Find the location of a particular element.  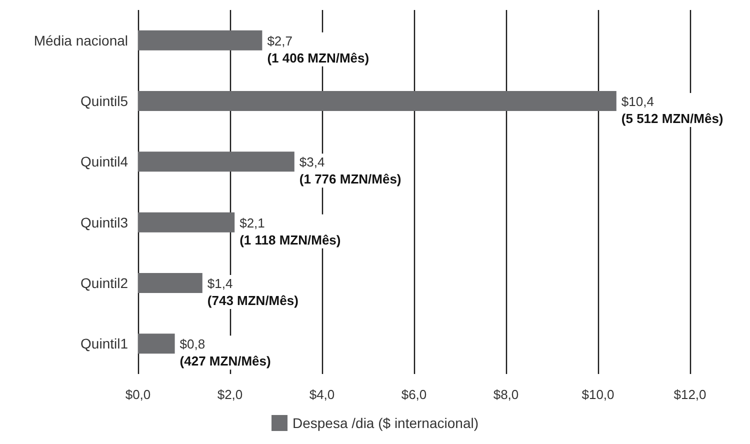

x-tick-label: $6,0 is located at coordinates (414, 394).